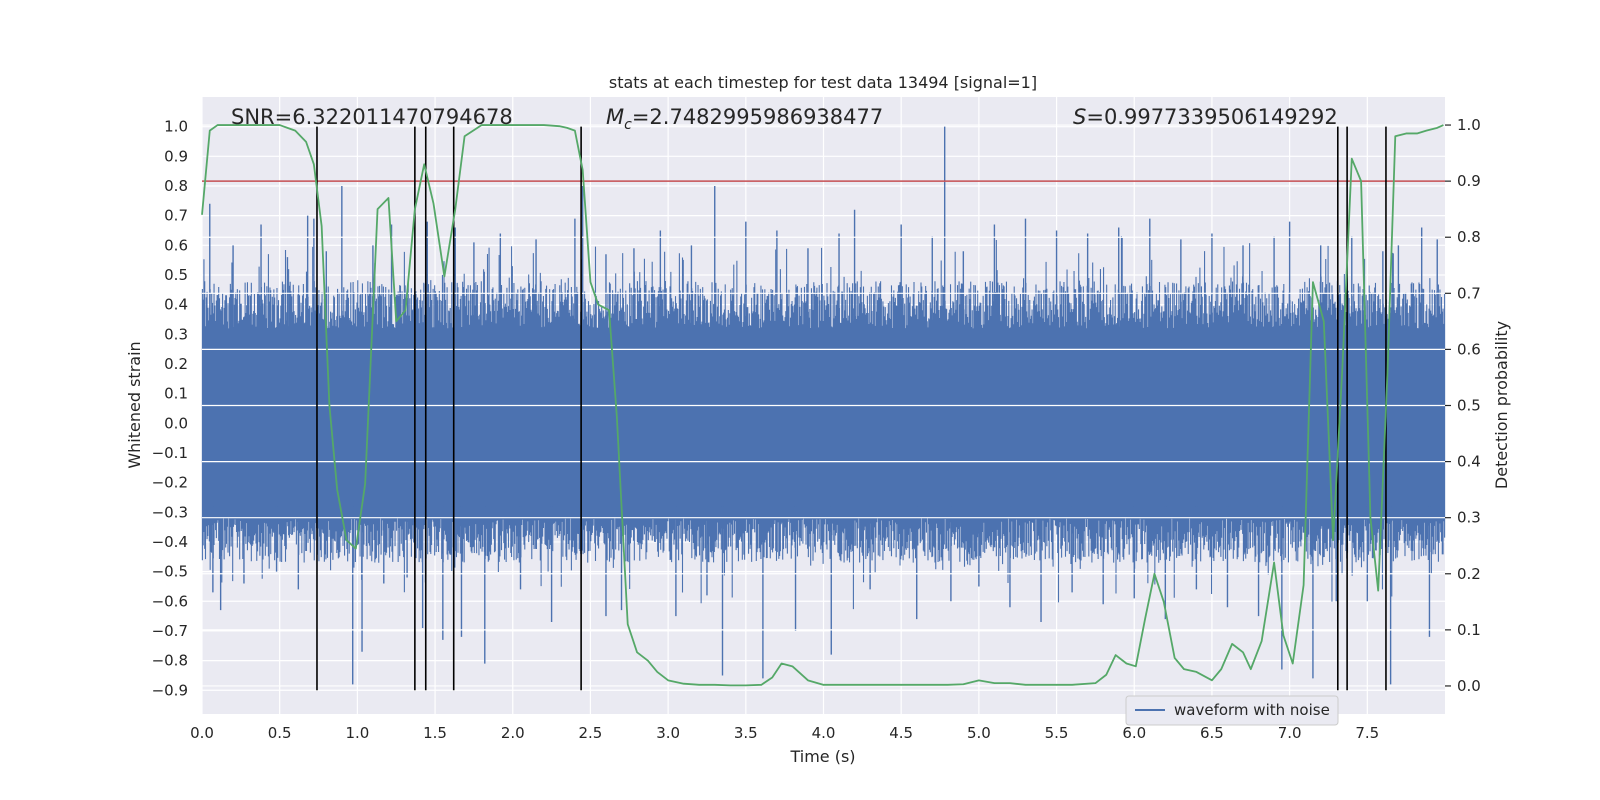 The height and width of the screenshot is (800, 1600). I want to click on legend: waveform with noise, so click(1232, 710).